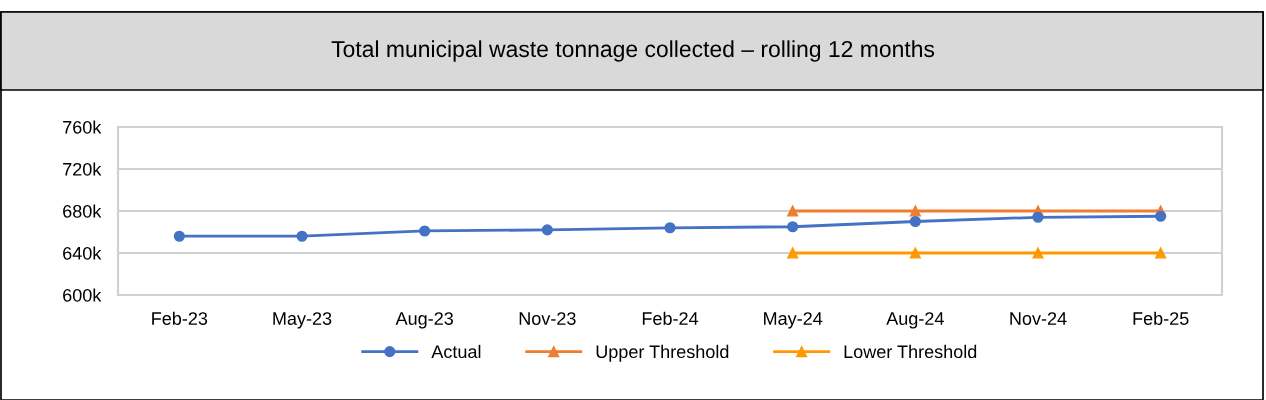 The height and width of the screenshot is (400, 1266). What do you see at coordinates (82, 211) in the screenshot?
I see `y-tick-label: 680k` at bounding box center [82, 211].